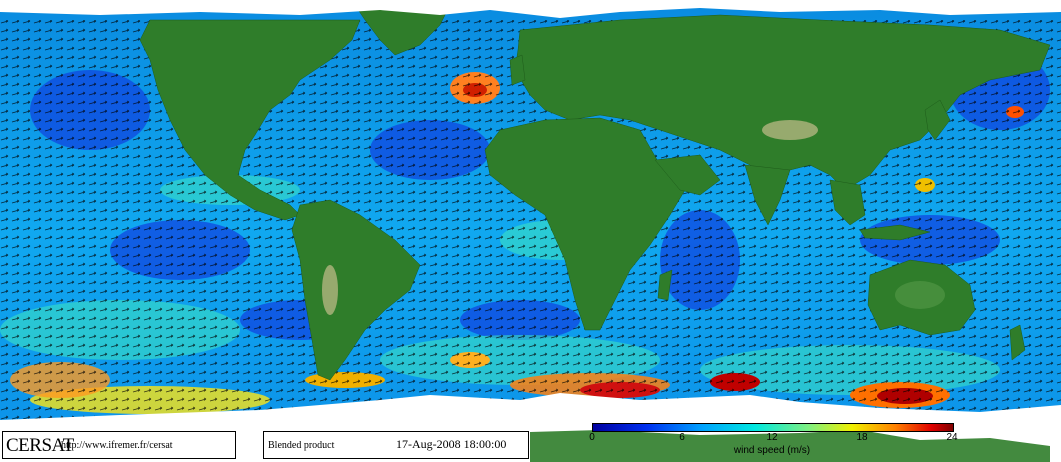  I want to click on colorbar-tick: 0, so click(592, 437).